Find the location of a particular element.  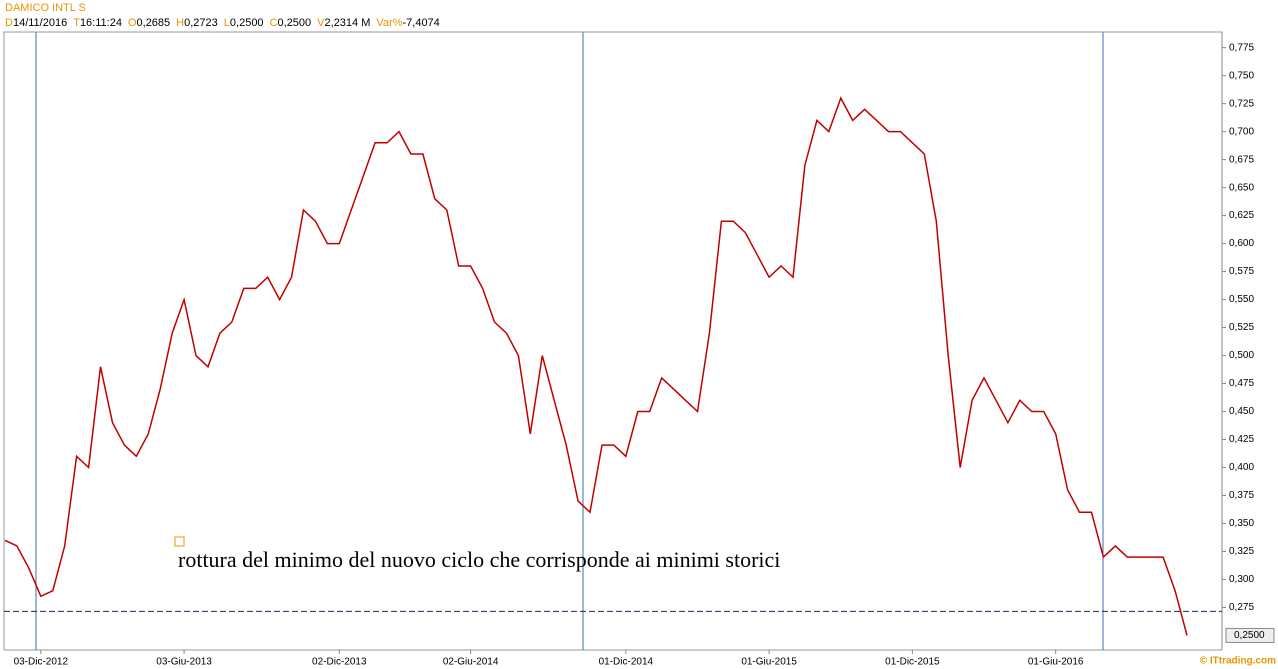

y-tick-label: 0,550 is located at coordinates (1241, 299).